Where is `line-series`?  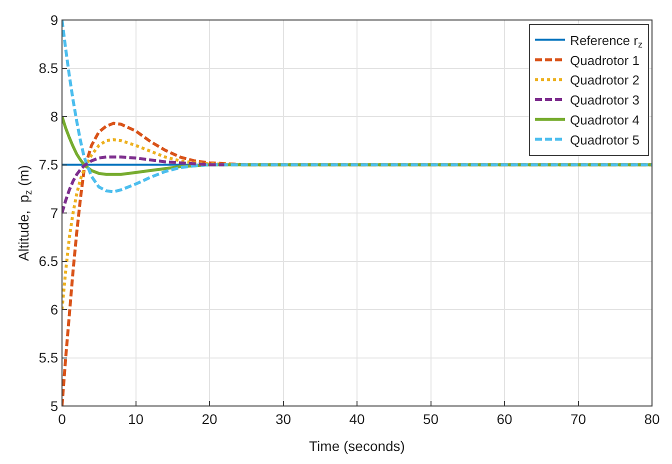
line-series is located at coordinates (144, 185).